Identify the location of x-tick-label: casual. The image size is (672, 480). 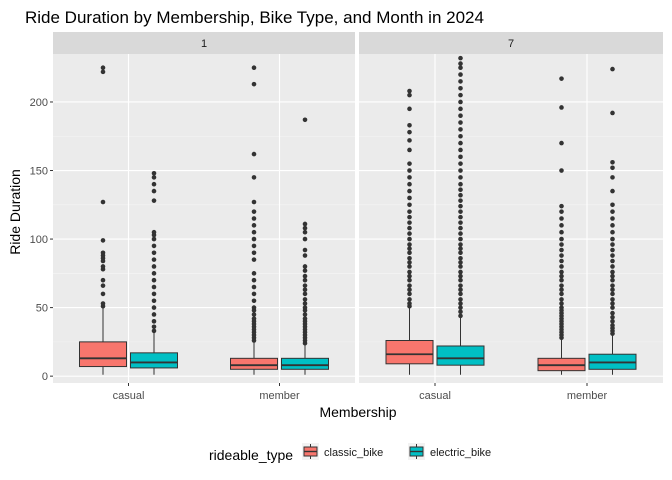
(435, 396).